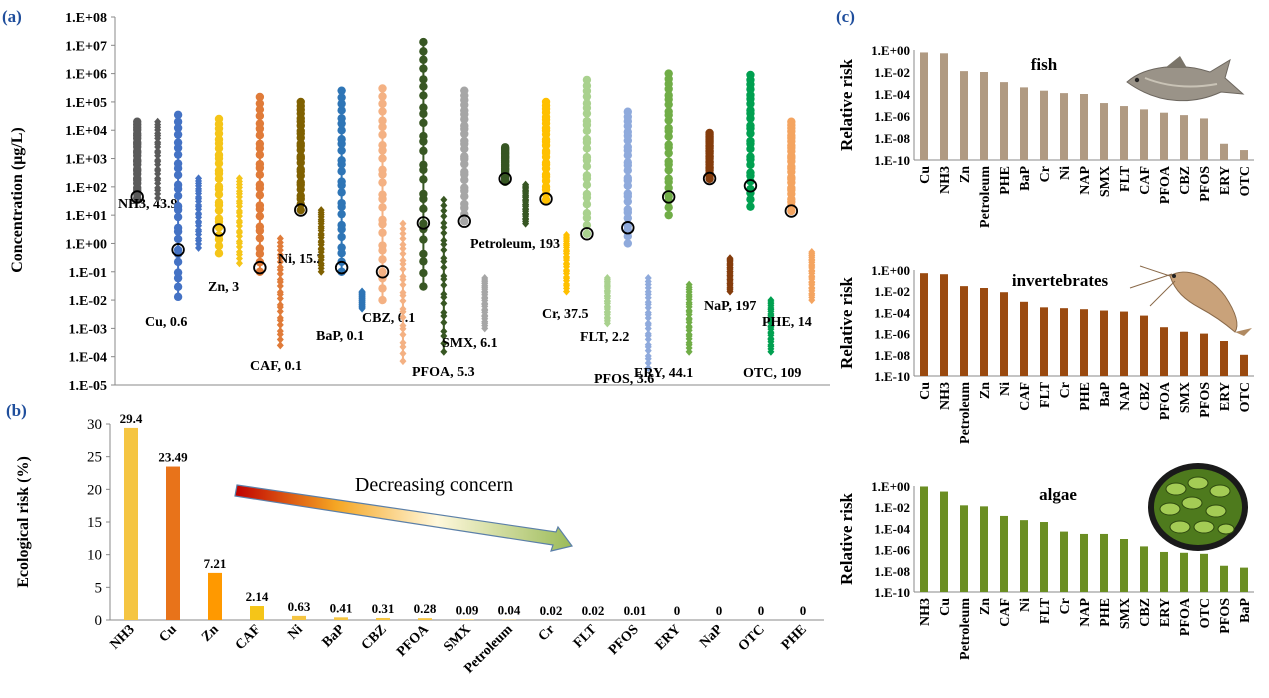 Image resolution: width=1269 pixels, height=698 pixels. What do you see at coordinates (1060, 280) in the screenshot?
I see `chart-title: invertebrates` at bounding box center [1060, 280].